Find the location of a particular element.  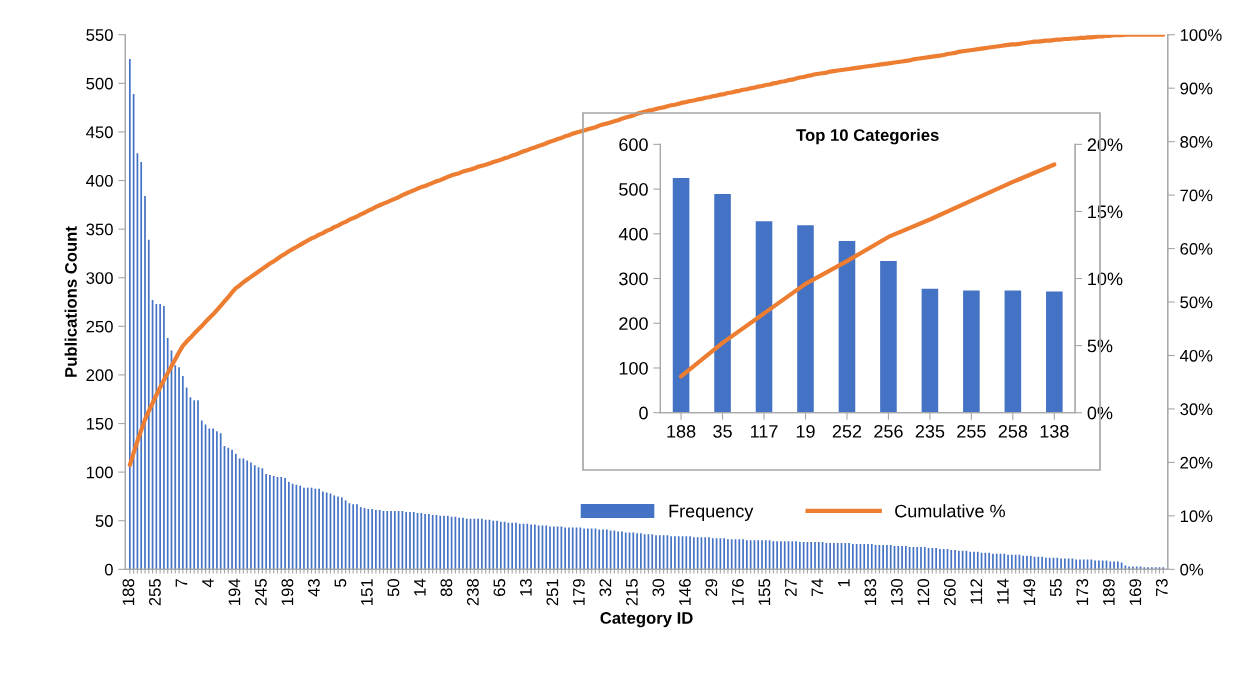

x-tick-label: 4 is located at coordinates (208, 583).